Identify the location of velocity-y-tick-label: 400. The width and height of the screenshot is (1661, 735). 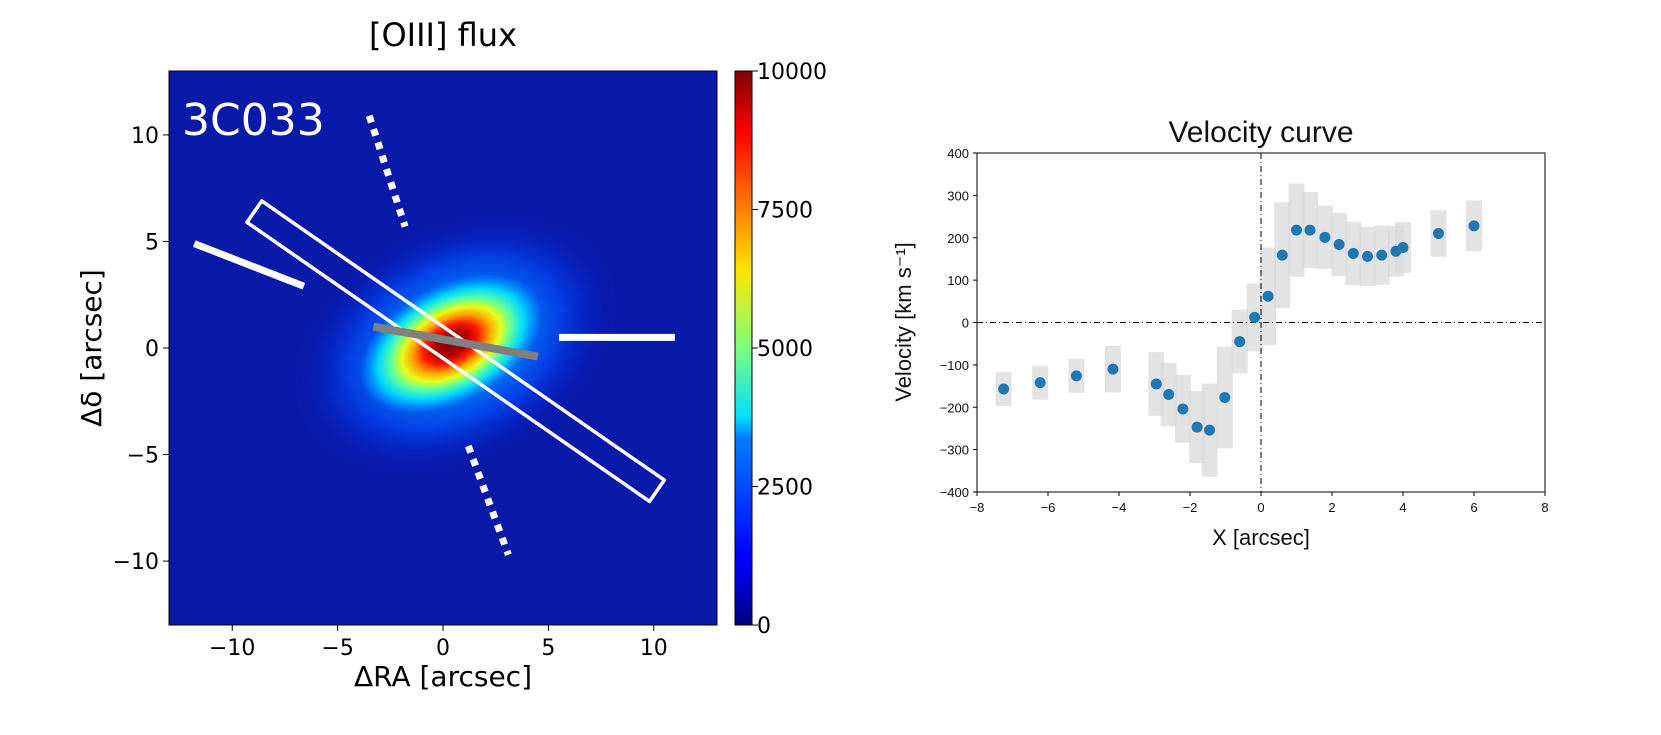
(958, 153).